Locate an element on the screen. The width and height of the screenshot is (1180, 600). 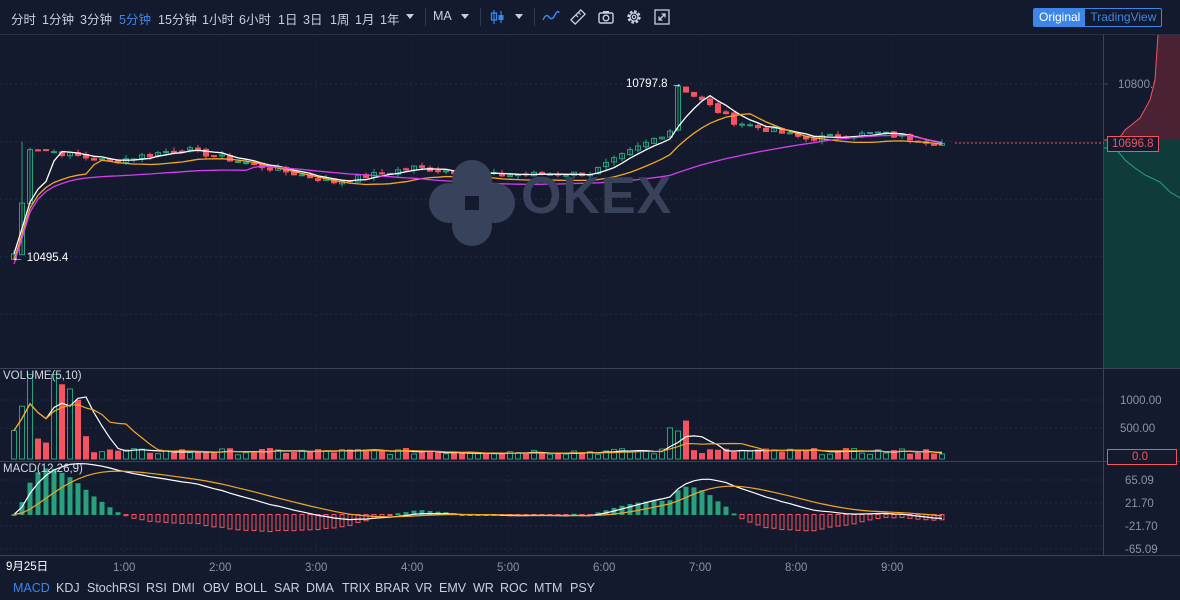
indicator-tab-psy: PSY is located at coordinates (583, 588).